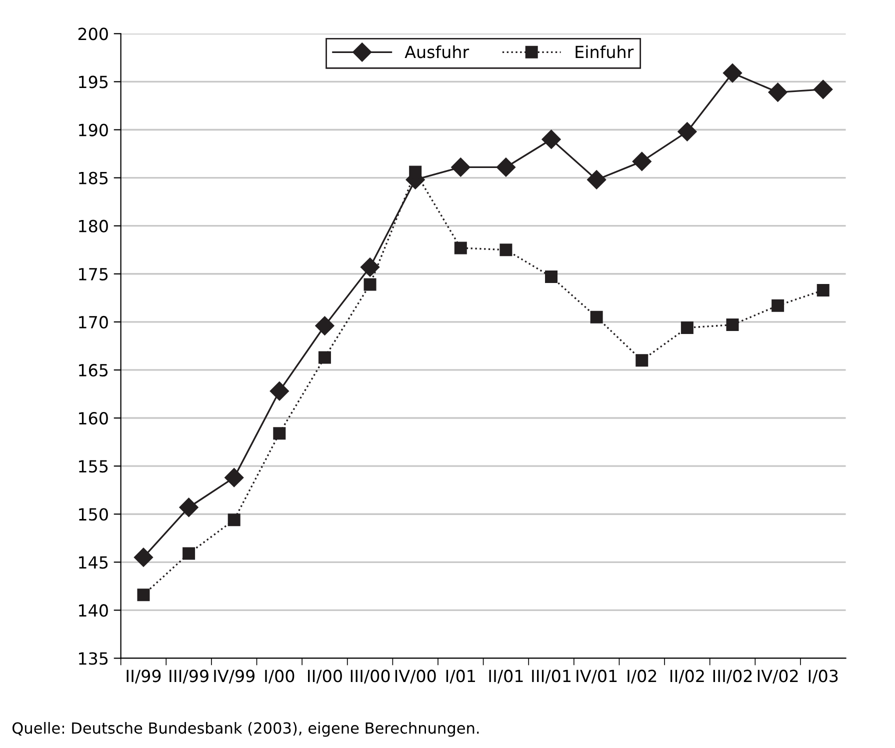 This screenshot has width=895, height=748. Describe the element at coordinates (506, 677) in the screenshot. I see `x-tick-label: II/01` at that location.